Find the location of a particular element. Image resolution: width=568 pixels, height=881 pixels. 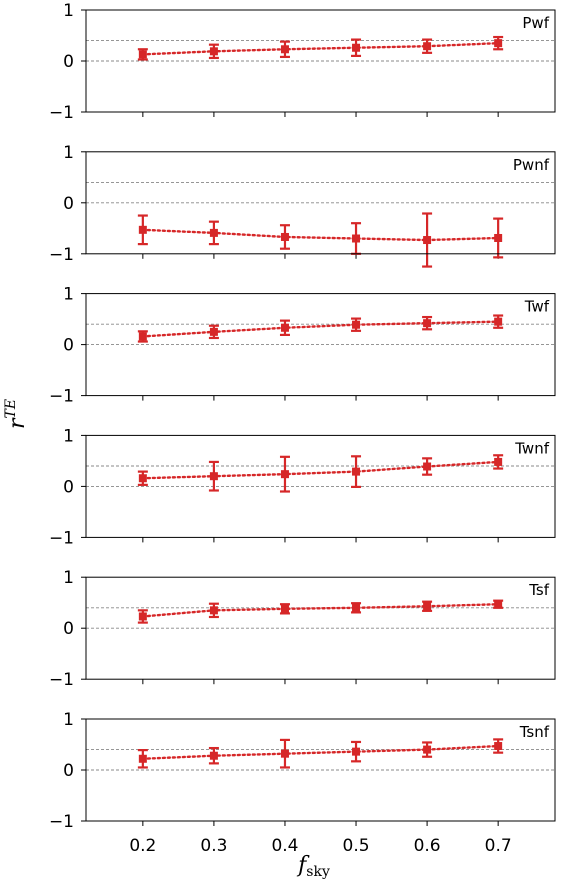

x-axis-ticks: 0.2 0.3 0.4 0.5 0.6 0.7 is located at coordinates (320, 846).